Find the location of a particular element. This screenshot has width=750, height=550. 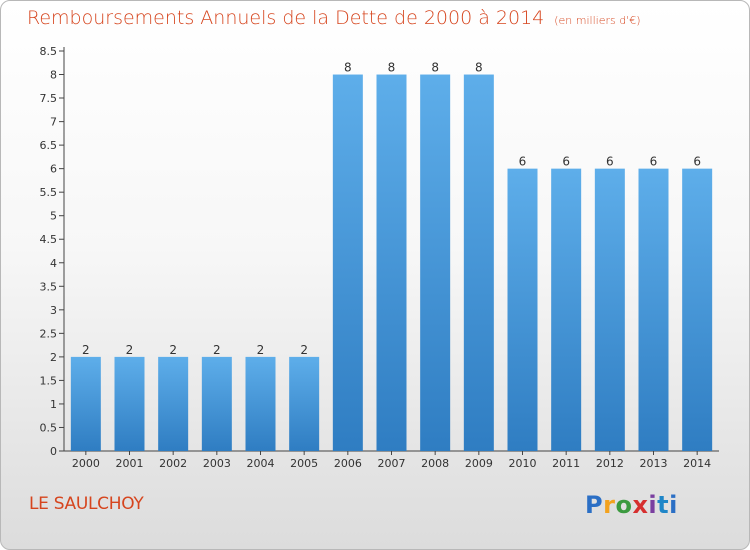

chart-subtitle: (en milliers d'€) is located at coordinates (597, 20).